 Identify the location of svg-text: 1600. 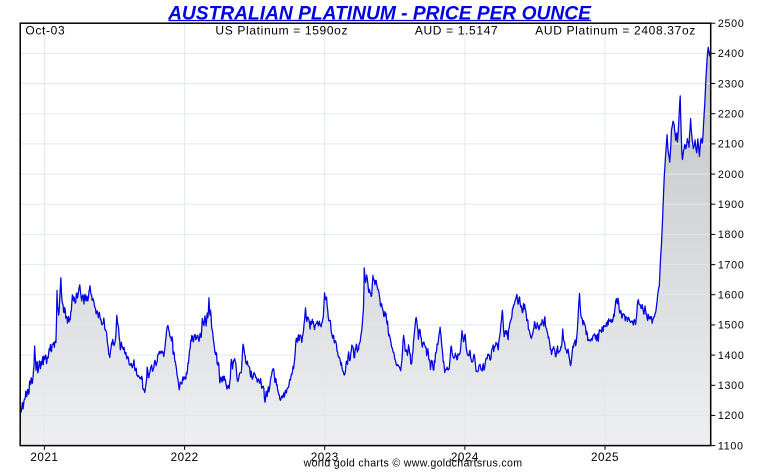
(731, 296).